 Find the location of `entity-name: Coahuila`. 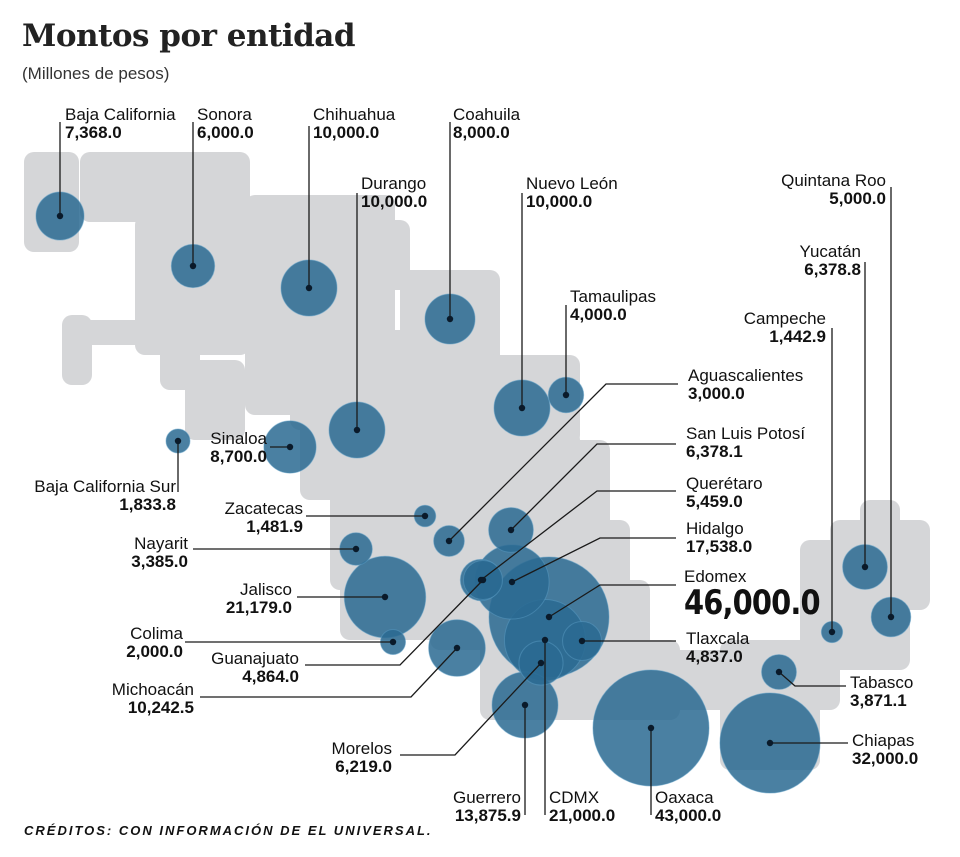

entity-name: Coahuila is located at coordinates (487, 114).